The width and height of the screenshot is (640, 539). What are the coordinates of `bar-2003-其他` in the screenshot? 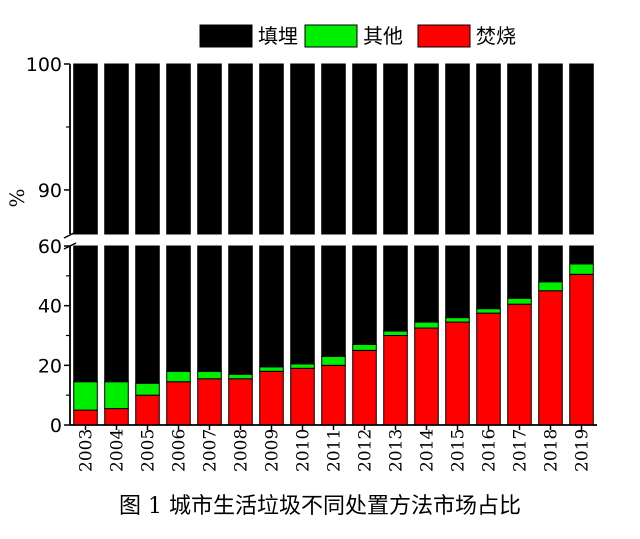 It's located at (85, 396).